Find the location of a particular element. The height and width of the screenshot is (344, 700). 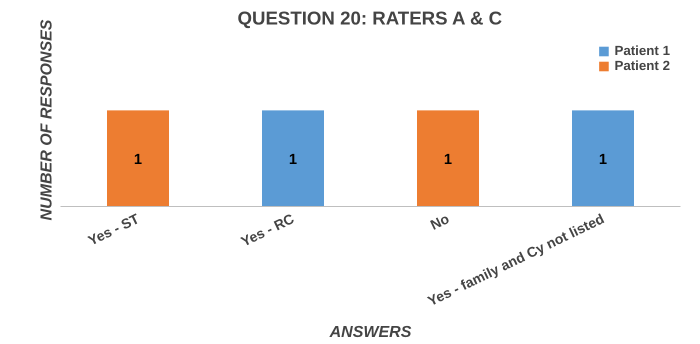

chart-title: QUESTION 20: RATERS A & C is located at coordinates (369, 18).